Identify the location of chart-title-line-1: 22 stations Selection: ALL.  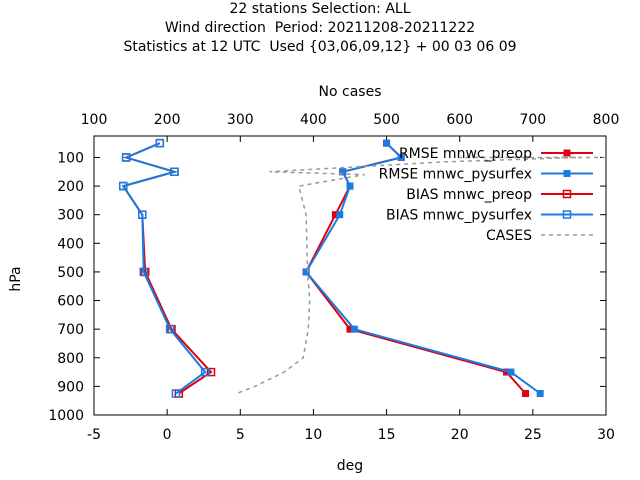
(320, 9).